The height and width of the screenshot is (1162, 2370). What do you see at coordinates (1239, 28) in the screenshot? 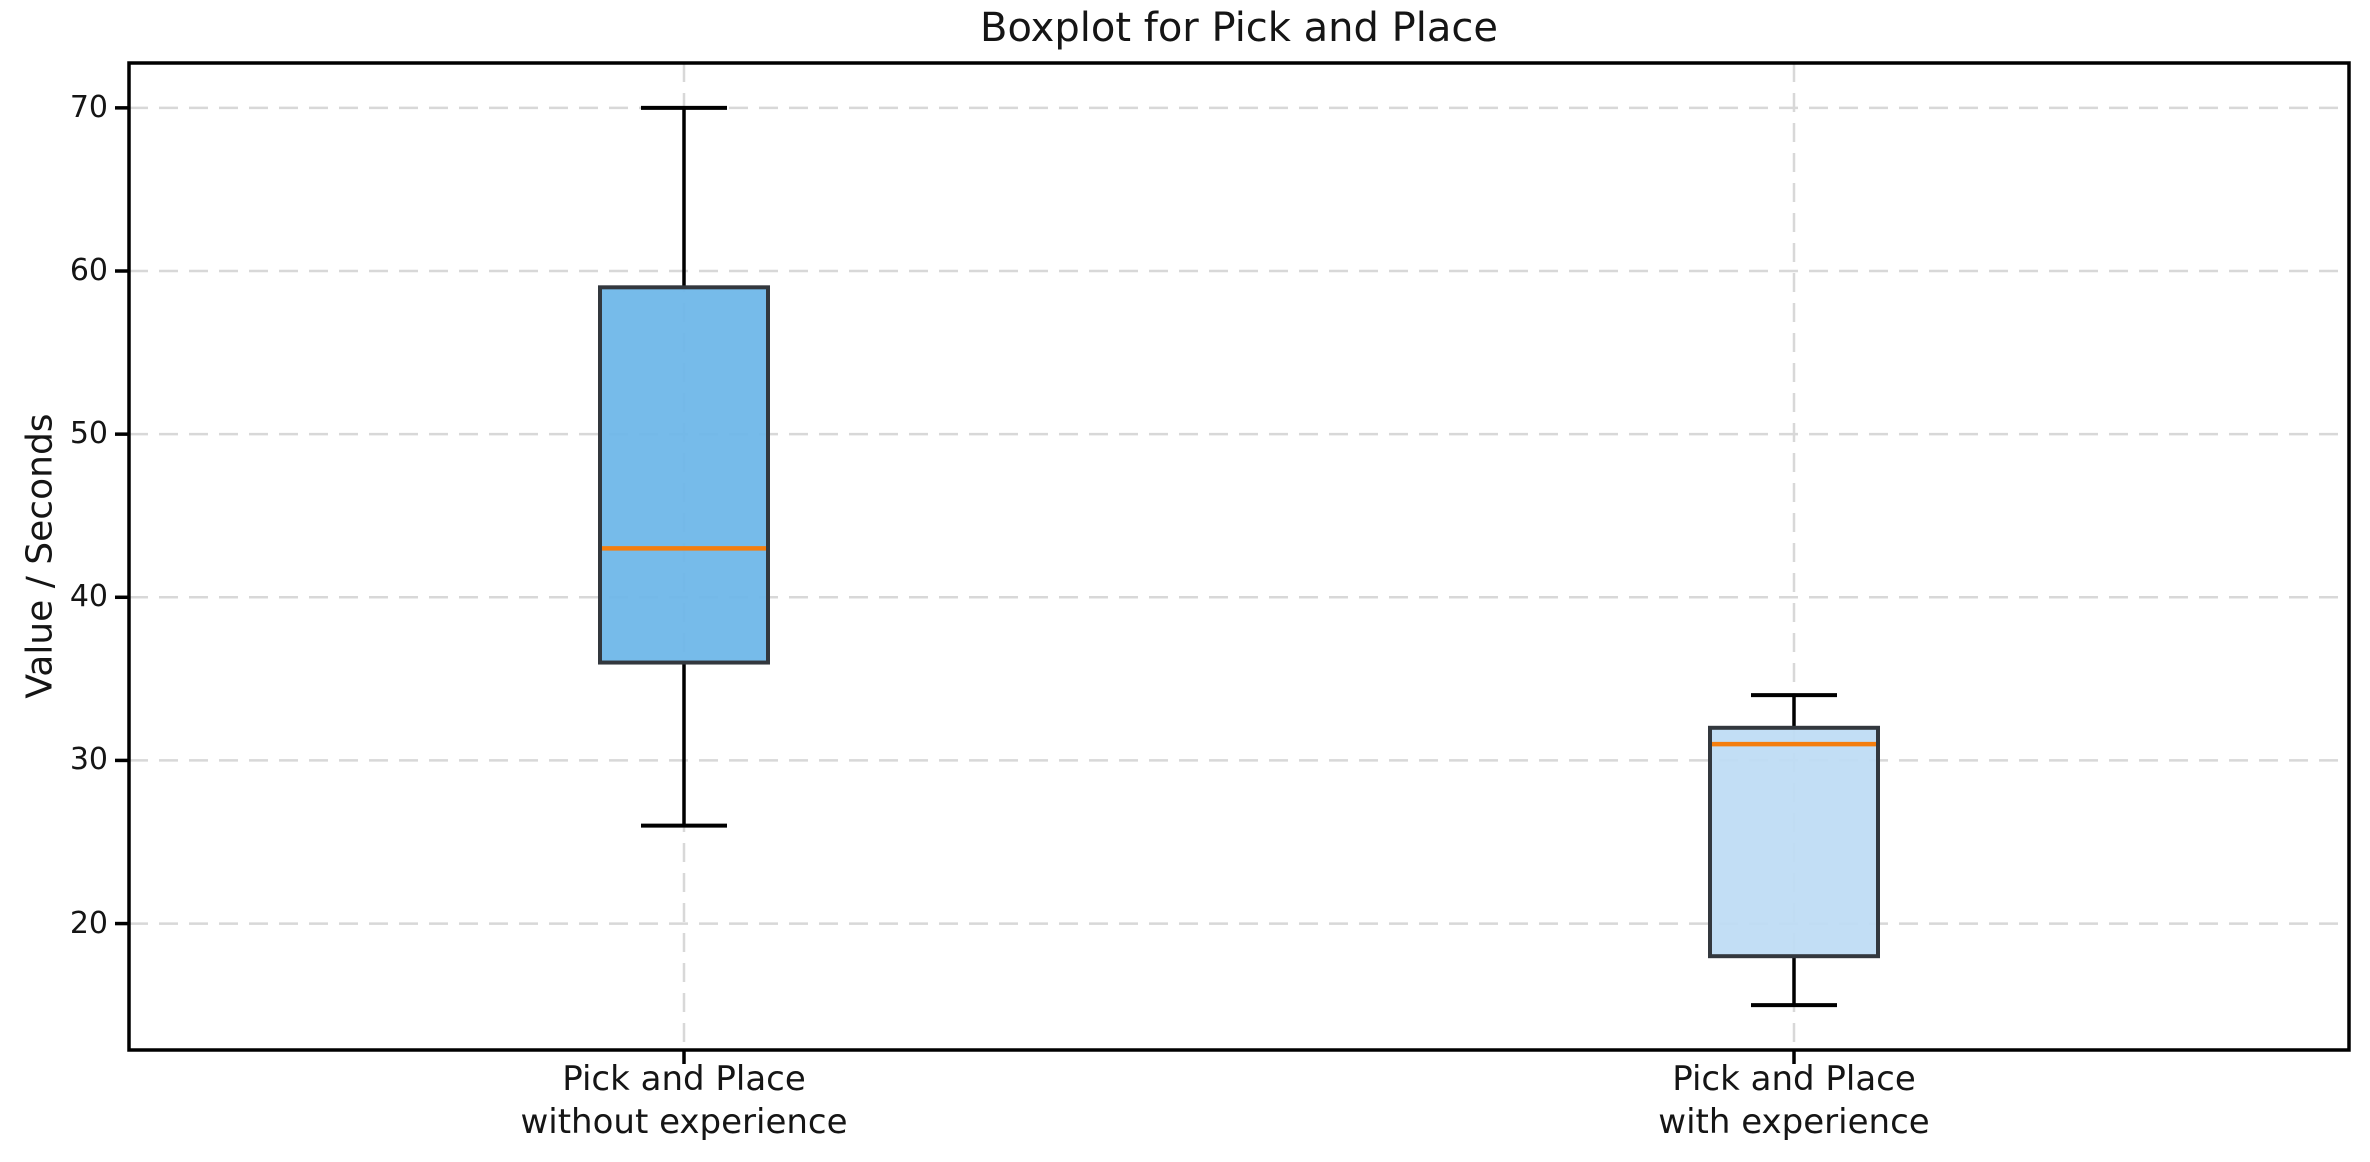
I see `chart-title: Boxplot for Pick and Place` at bounding box center [1239, 28].